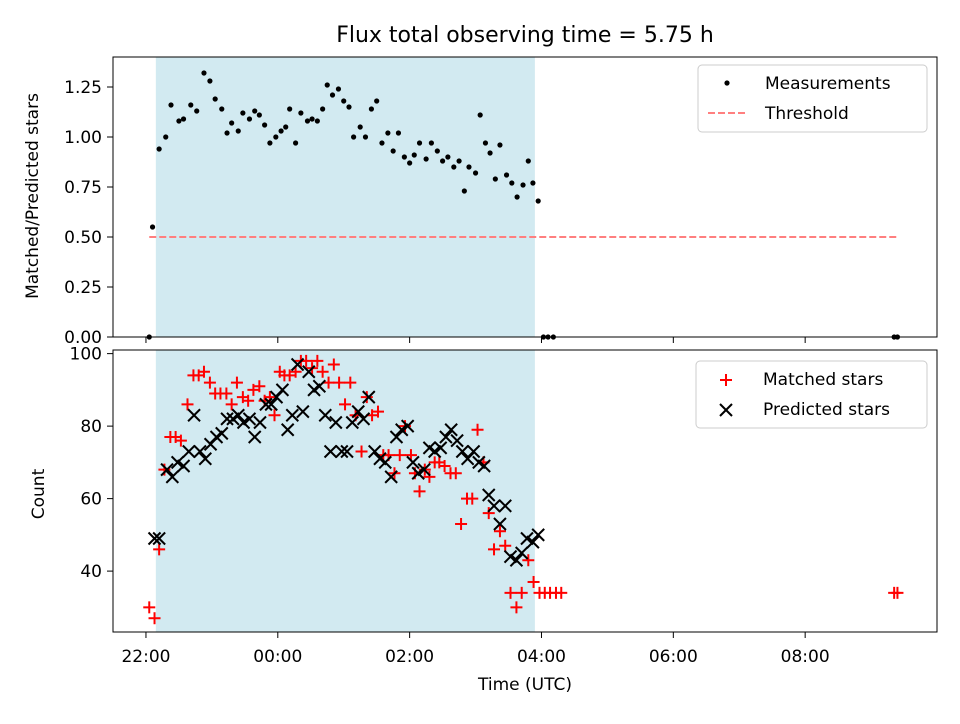 This screenshot has height=724, width=960. What do you see at coordinates (145, 657) in the screenshot?
I see `x-tick-label: 22:00` at bounding box center [145, 657].